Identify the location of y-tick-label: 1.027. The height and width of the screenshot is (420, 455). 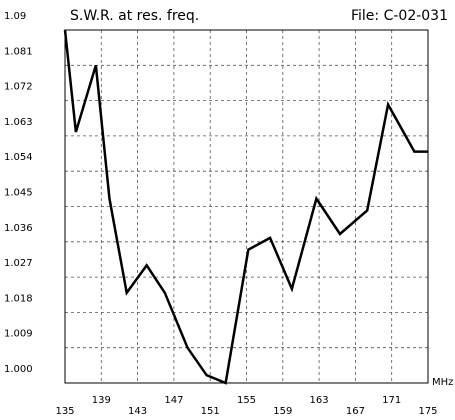
(18, 263).